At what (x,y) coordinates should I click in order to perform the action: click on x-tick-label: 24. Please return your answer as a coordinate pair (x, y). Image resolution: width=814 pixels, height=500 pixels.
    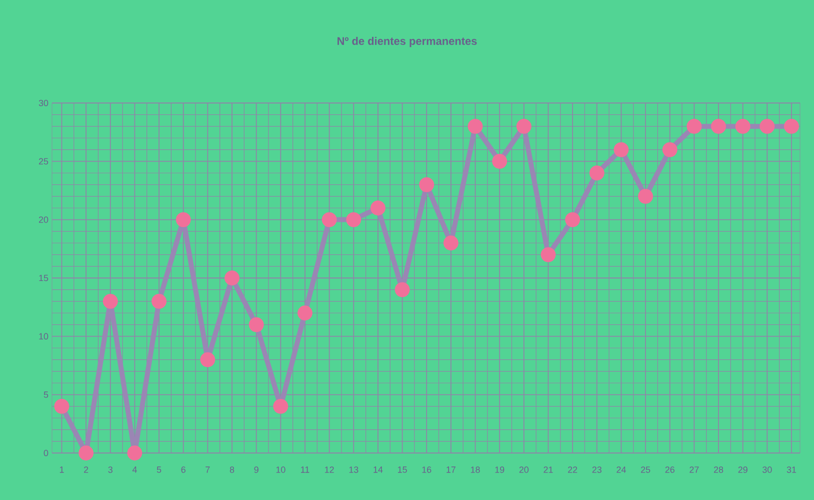
    Looking at the image, I should click on (621, 469).